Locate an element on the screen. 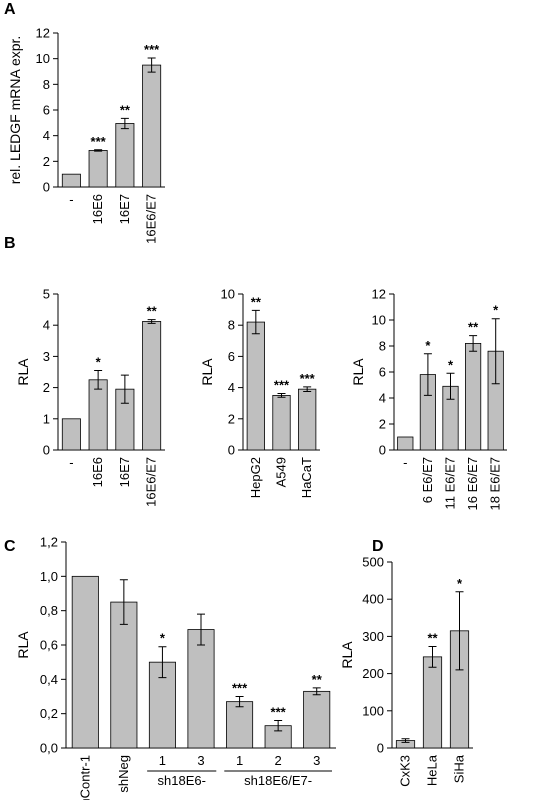  x-tick-label: 16E6 is located at coordinates (97, 472).